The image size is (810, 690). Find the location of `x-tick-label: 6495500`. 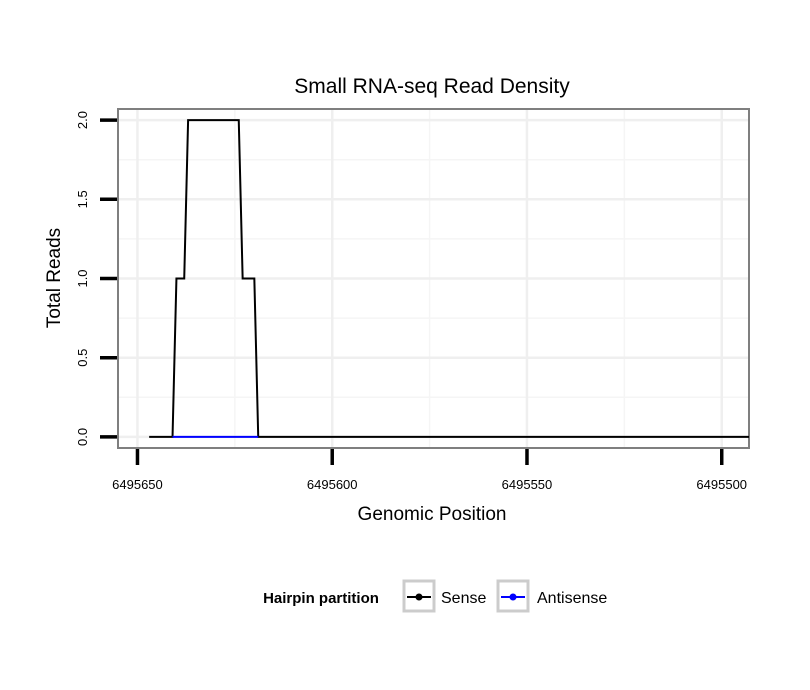

x-tick-label: 6495500 is located at coordinates (721, 484).